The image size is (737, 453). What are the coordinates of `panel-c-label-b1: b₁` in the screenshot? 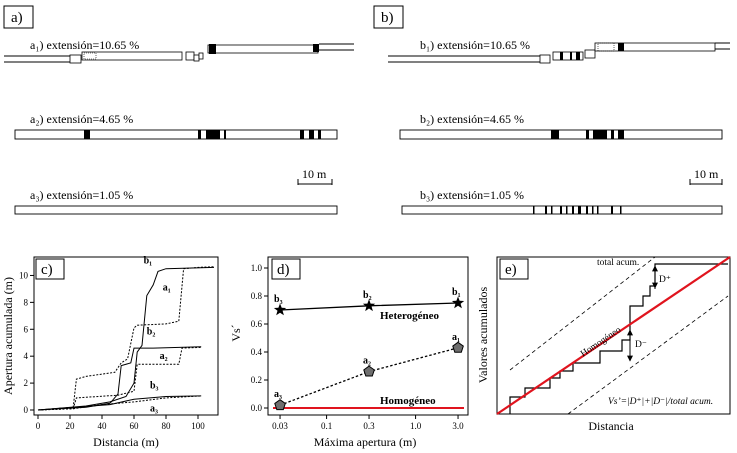 It's located at (148, 260).